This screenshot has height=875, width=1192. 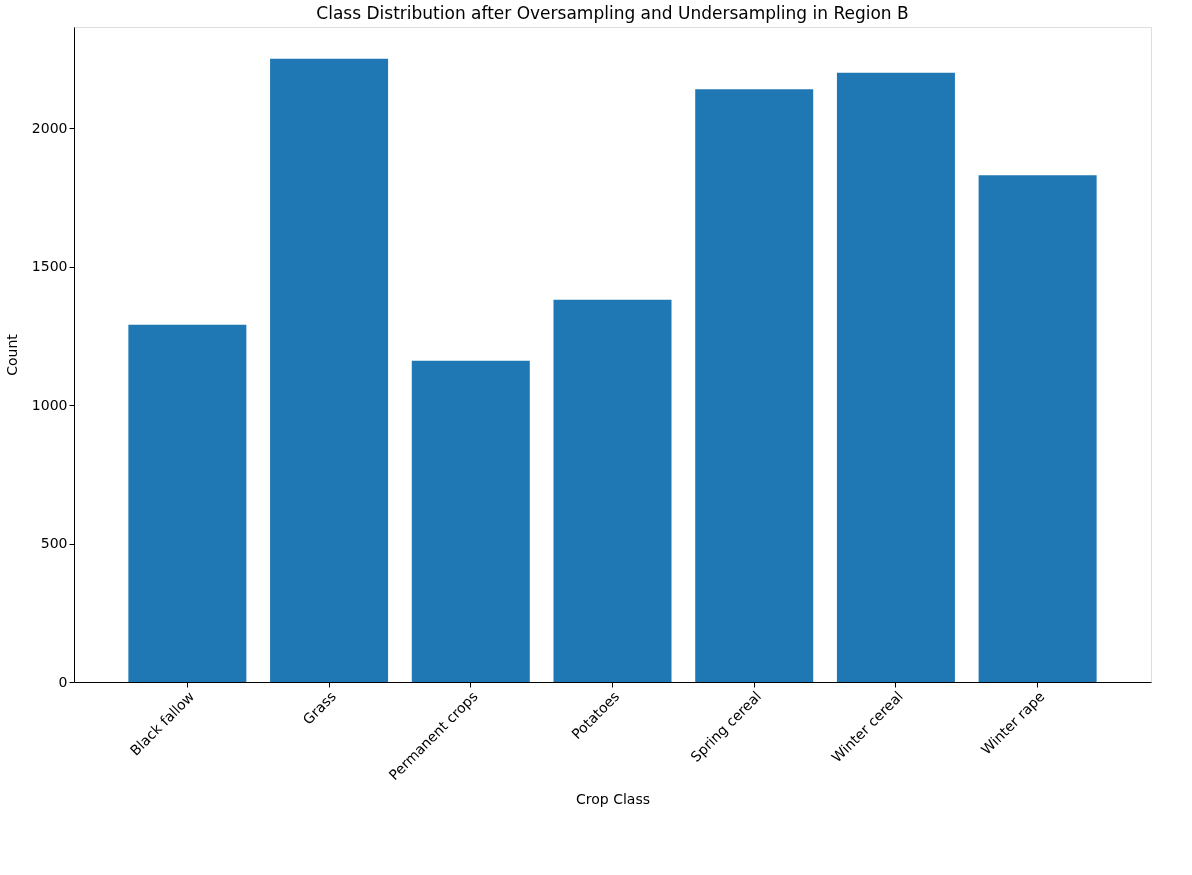 I want to click on y-tick-label: 500, so click(x=54, y=543).